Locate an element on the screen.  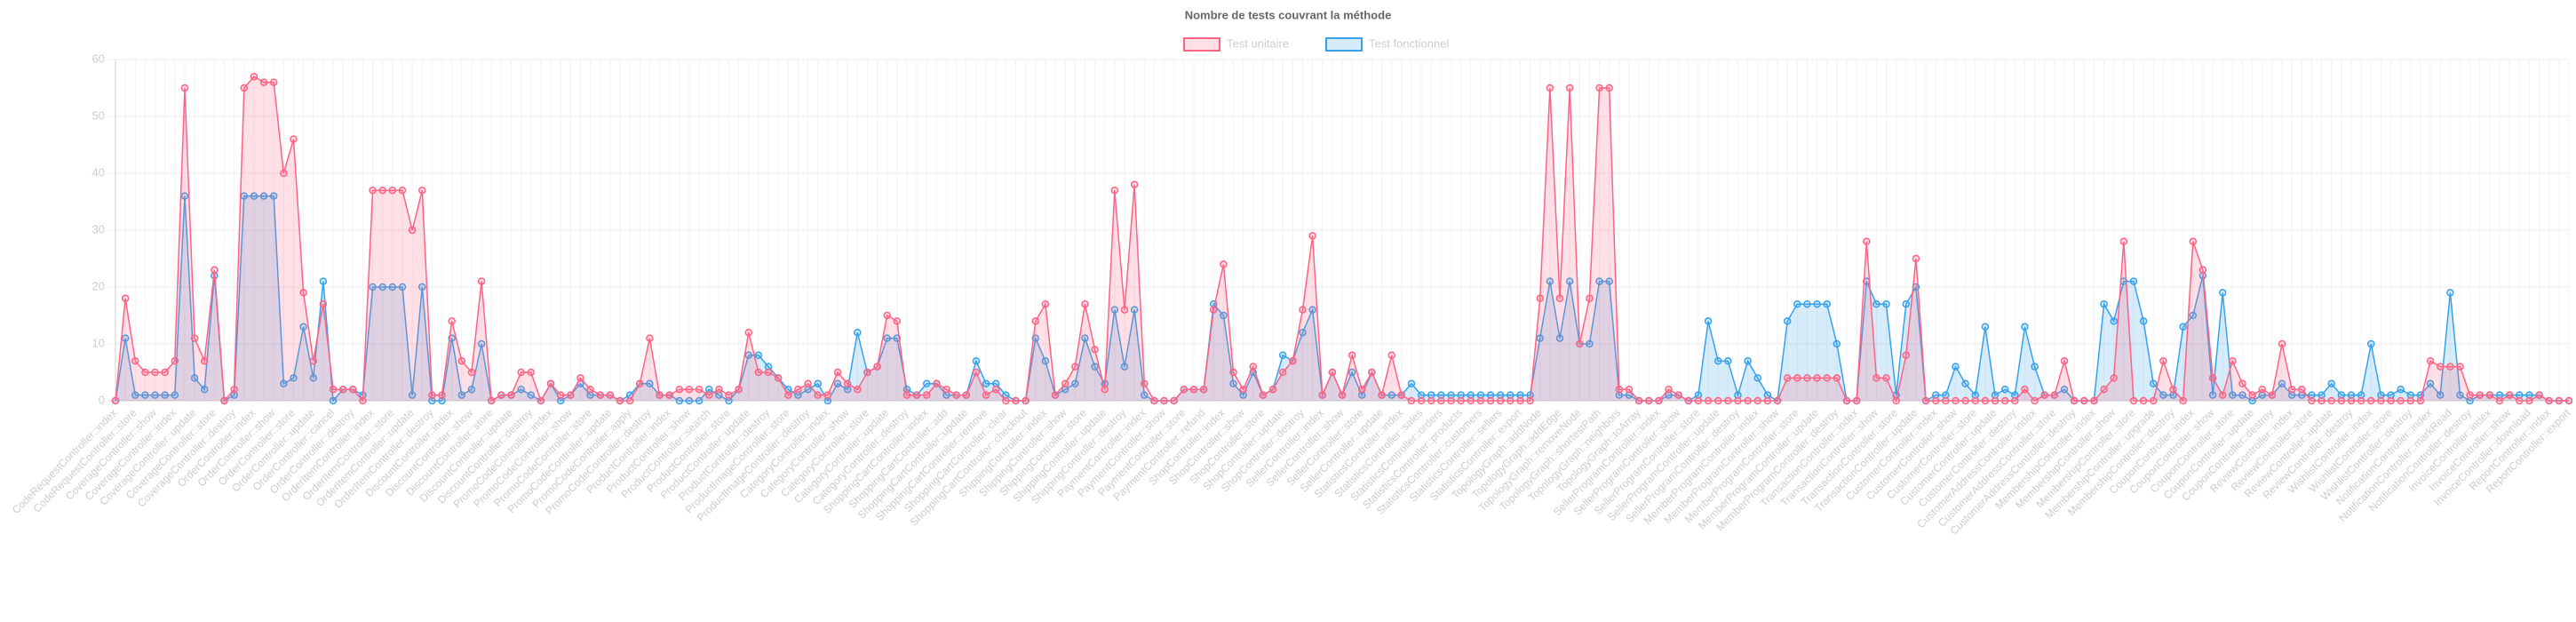
y-tick-label: 0 is located at coordinates (102, 400).